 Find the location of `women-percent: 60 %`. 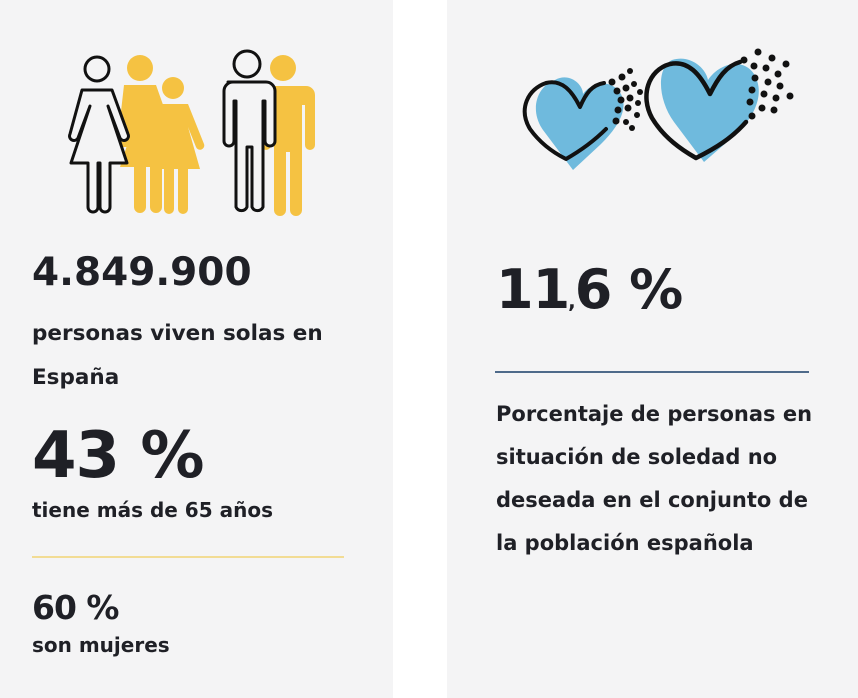

women-percent: 60 % is located at coordinates (75, 607).